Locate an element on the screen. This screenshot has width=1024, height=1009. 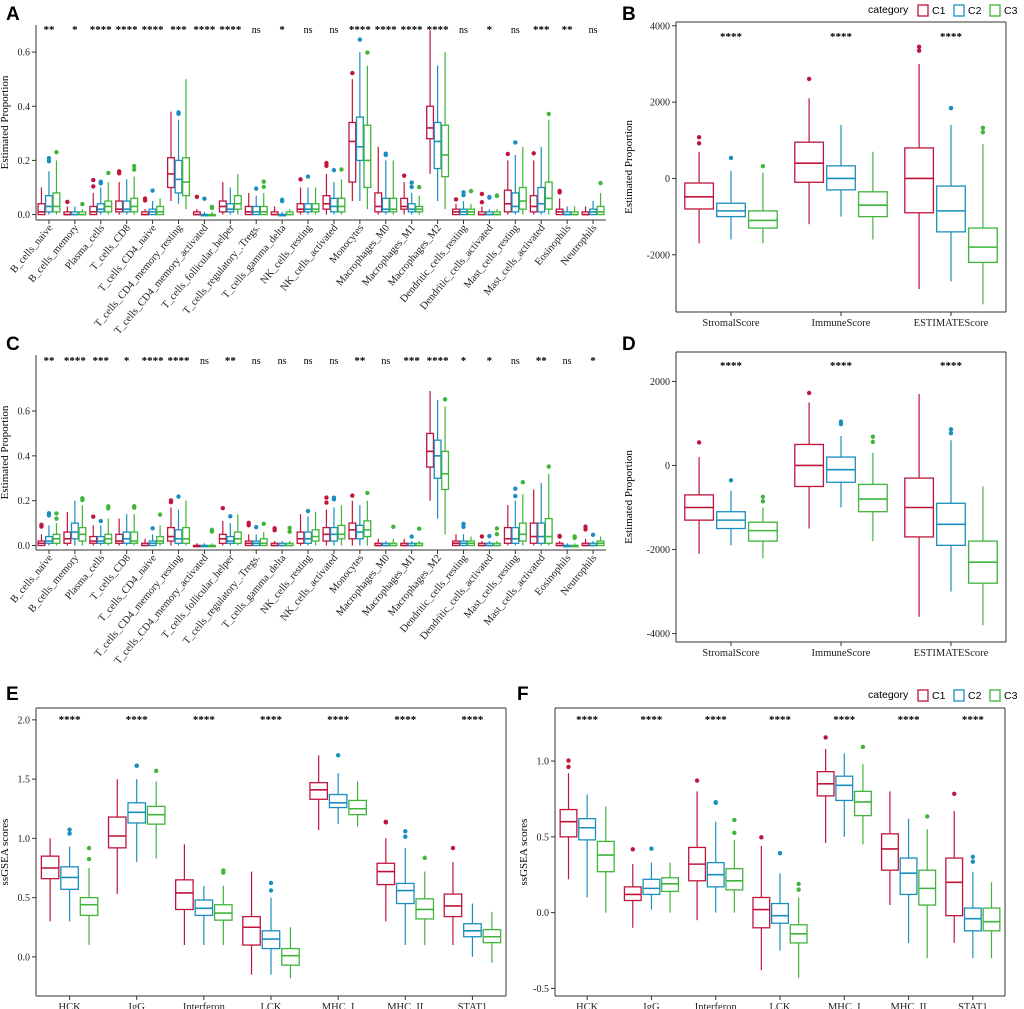
x-tick-label: StromalScore is located at coordinates (730, 653).